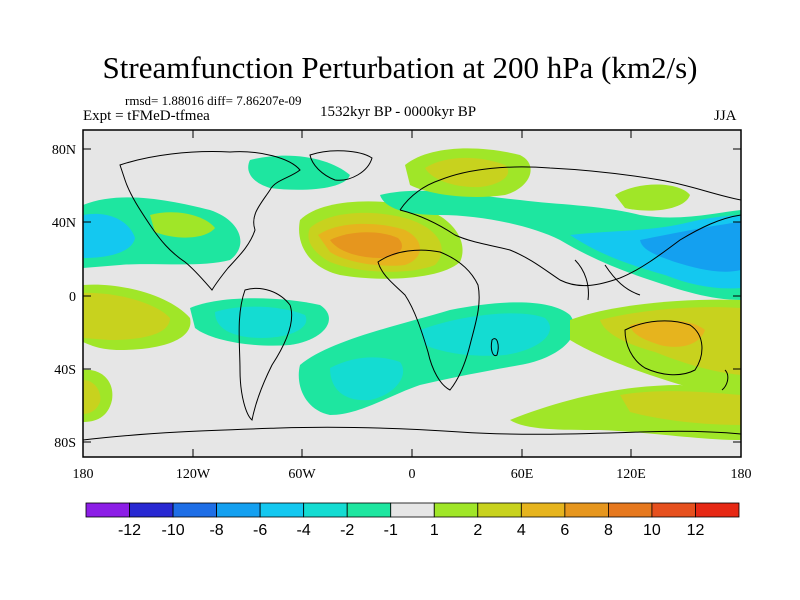 The height and width of the screenshot is (600, 800). What do you see at coordinates (412, 520) in the screenshot?
I see `colorbar: -12 -10 -8 -6 -4 -2 -1 1 2 4 6 8 10 12` at bounding box center [412, 520].